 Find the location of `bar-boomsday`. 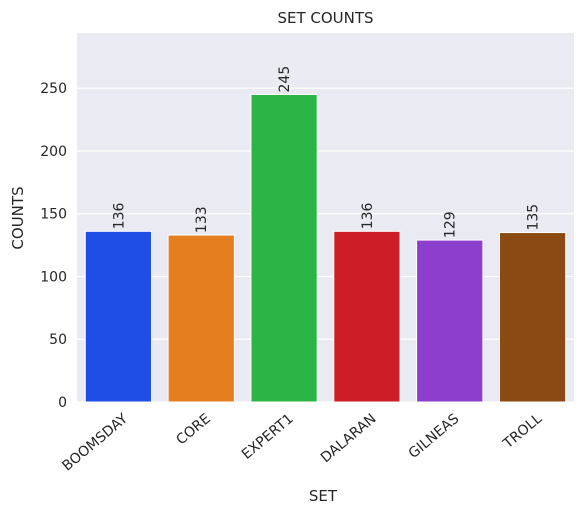

bar-boomsday is located at coordinates (118, 316).